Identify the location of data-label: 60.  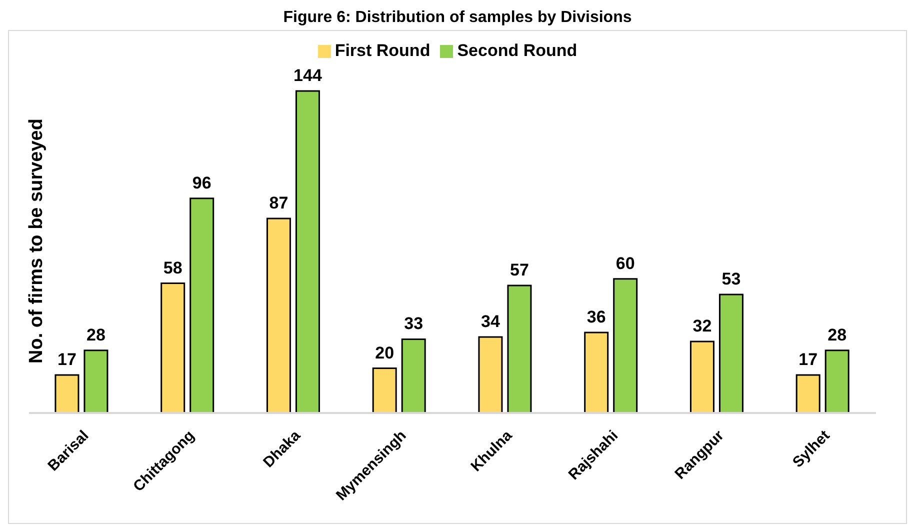
(625, 263).